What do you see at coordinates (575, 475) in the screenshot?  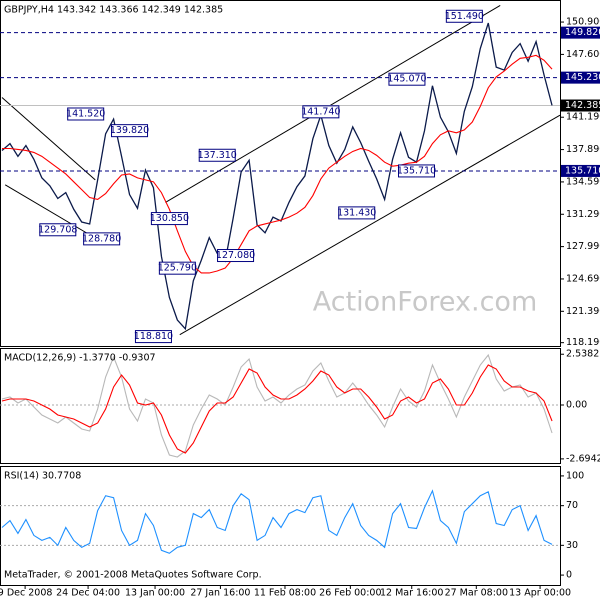 I see `y-tick-label: 100` at bounding box center [575, 475].